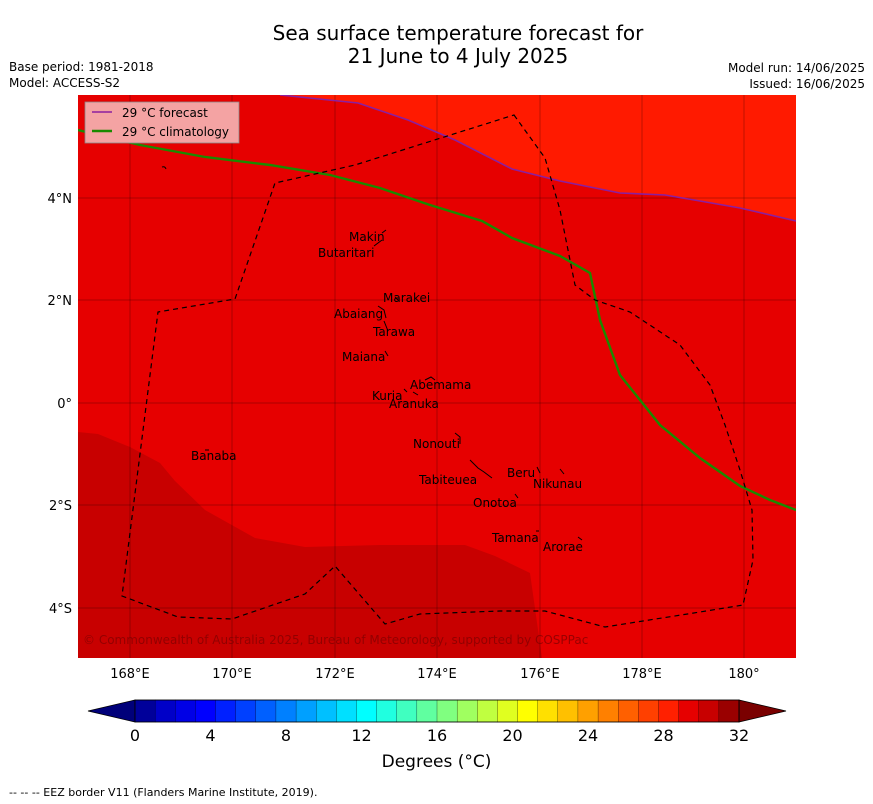  I want to click on lat-axis: 4°N 2°N 0° 2°S 4°S, so click(60, 404).